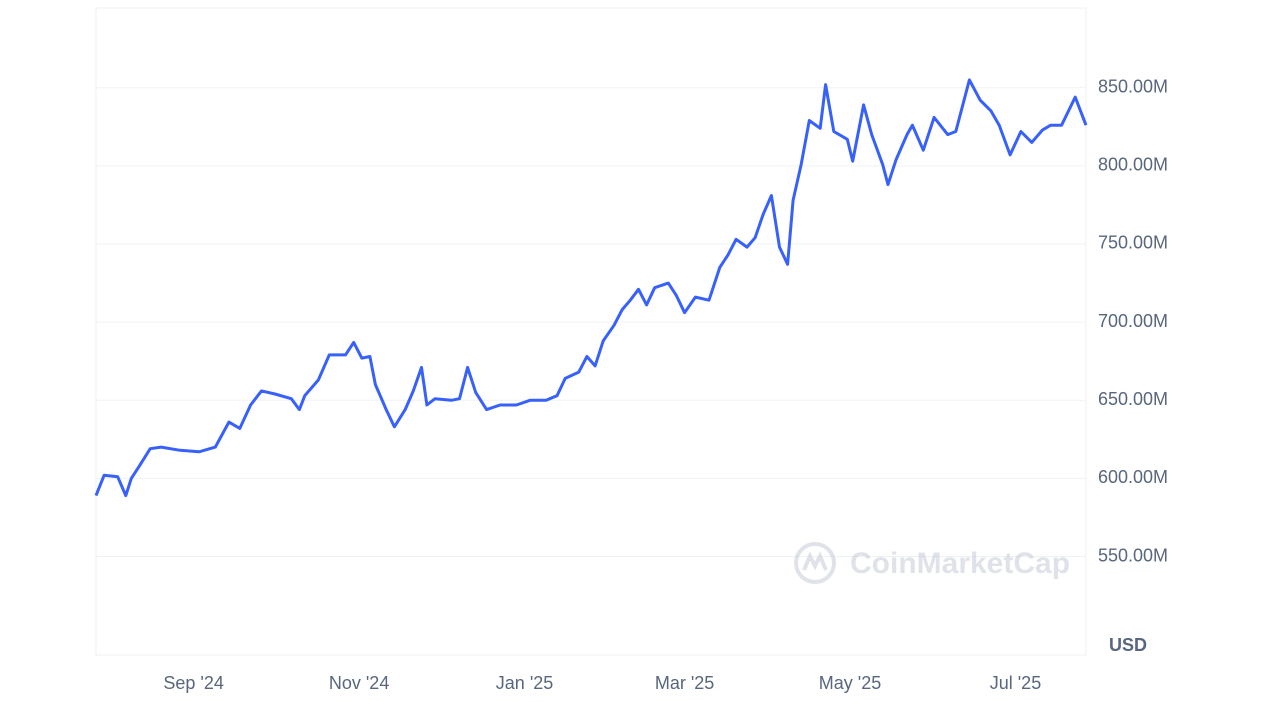 The width and height of the screenshot is (1280, 720). I want to click on x-tick-label: Nov '24, so click(359, 683).